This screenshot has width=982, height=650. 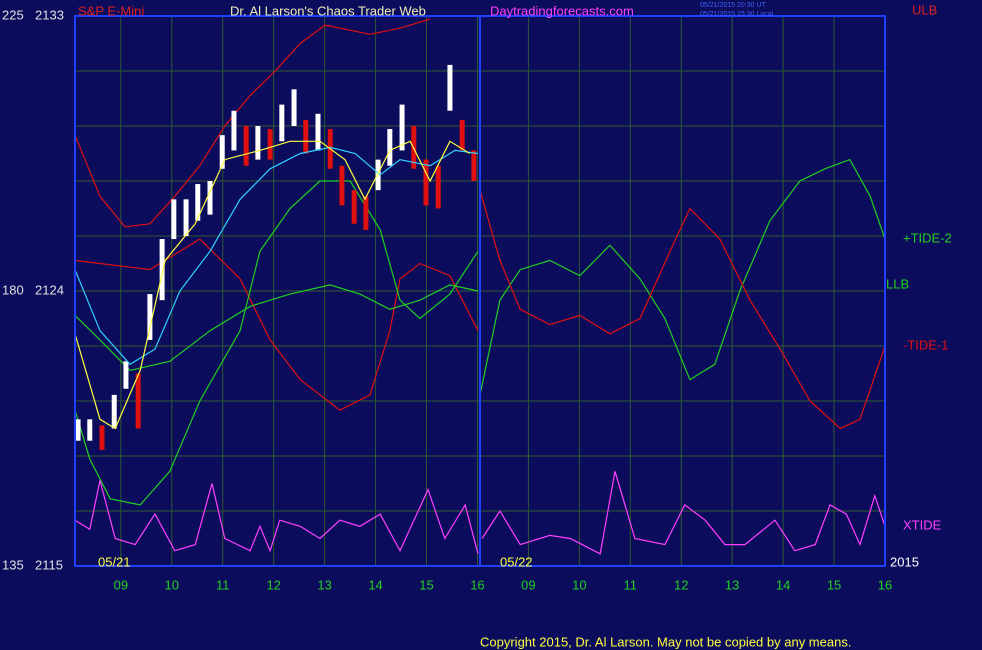 I want to click on instrument: S&P E-Mini, so click(x=111, y=10).